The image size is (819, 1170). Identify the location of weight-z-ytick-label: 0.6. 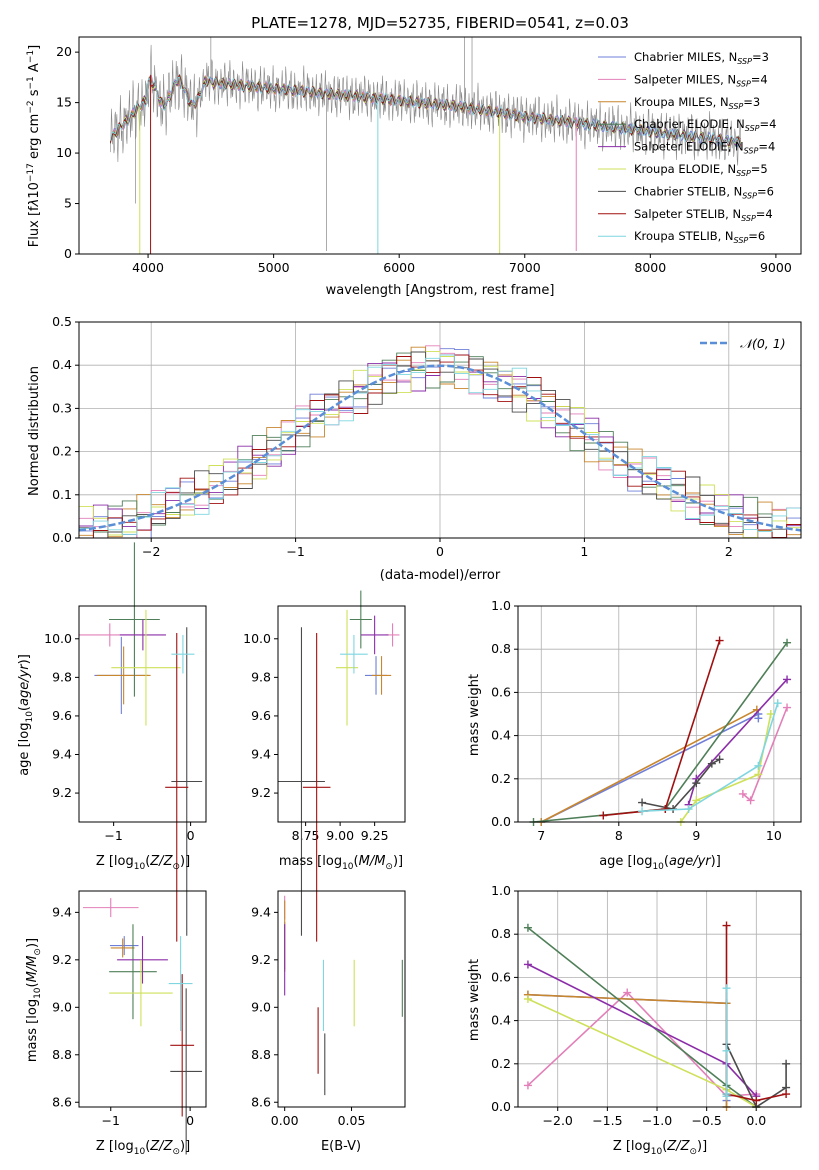
(501, 976).